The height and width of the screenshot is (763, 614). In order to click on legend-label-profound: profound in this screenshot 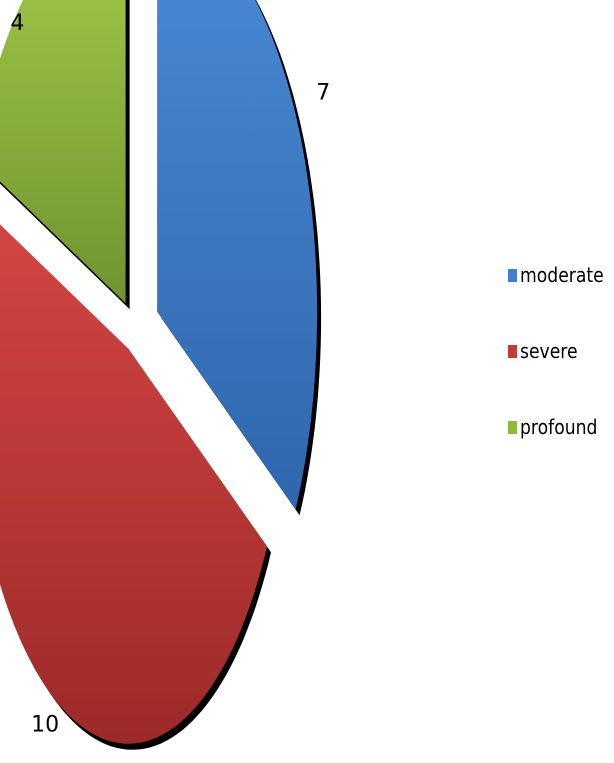, I will do `click(559, 427)`.